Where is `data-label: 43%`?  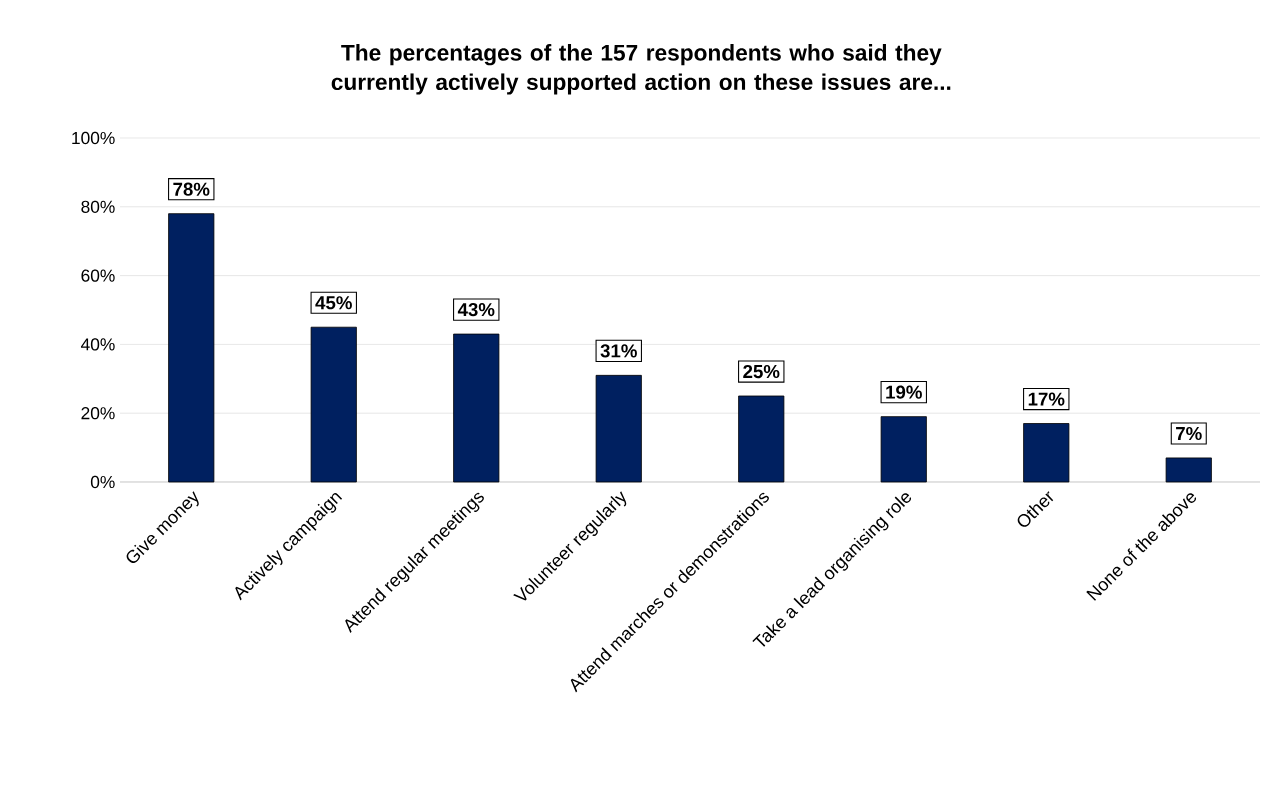 data-label: 43% is located at coordinates (476, 309).